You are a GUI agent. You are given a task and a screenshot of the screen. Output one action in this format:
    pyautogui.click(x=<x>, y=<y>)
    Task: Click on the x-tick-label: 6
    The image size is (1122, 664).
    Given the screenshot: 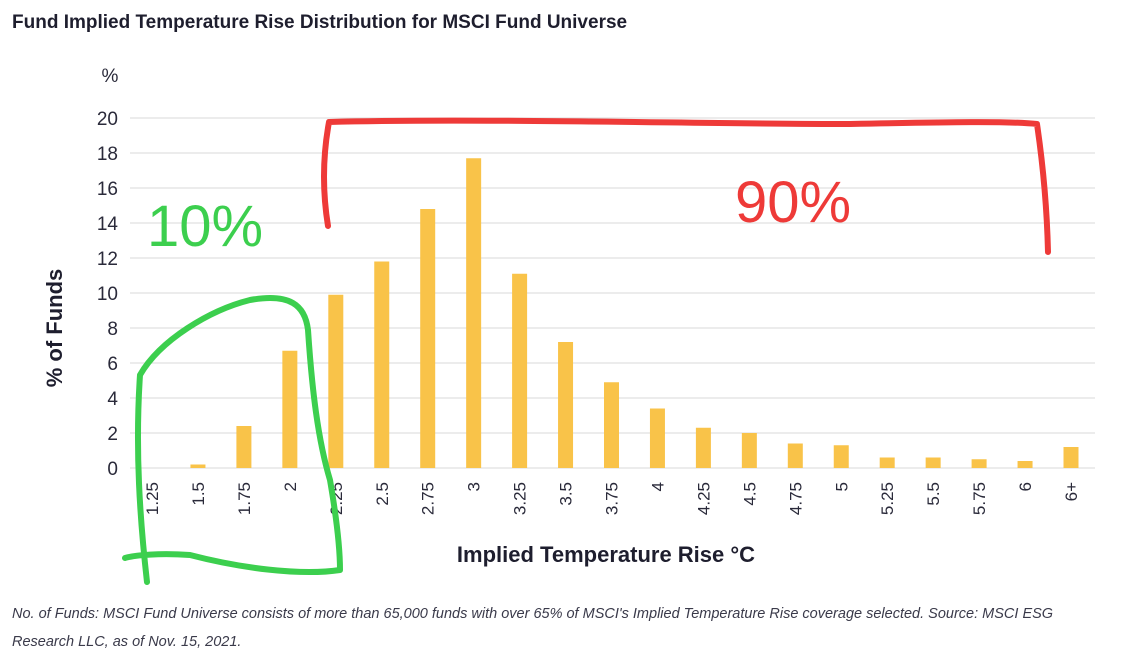 What is the action you would take?
    pyautogui.click(x=1025, y=486)
    